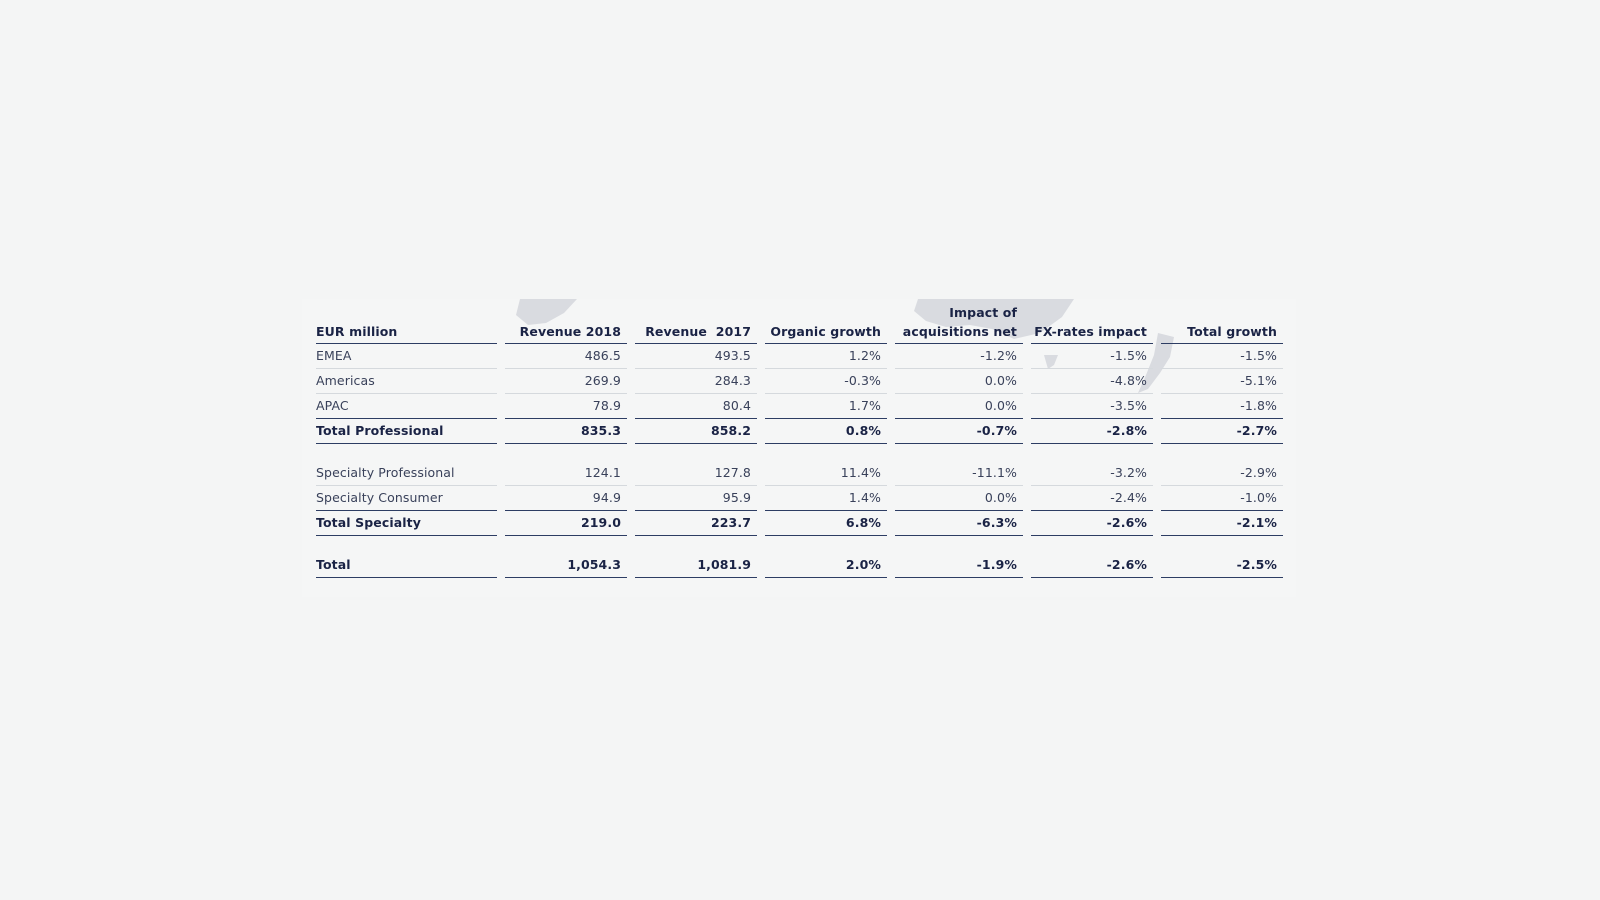 The width and height of the screenshot is (1600, 900). Describe the element at coordinates (1092, 381) in the screenshot. I see `cell-fx-impact: -4.8%` at that location.